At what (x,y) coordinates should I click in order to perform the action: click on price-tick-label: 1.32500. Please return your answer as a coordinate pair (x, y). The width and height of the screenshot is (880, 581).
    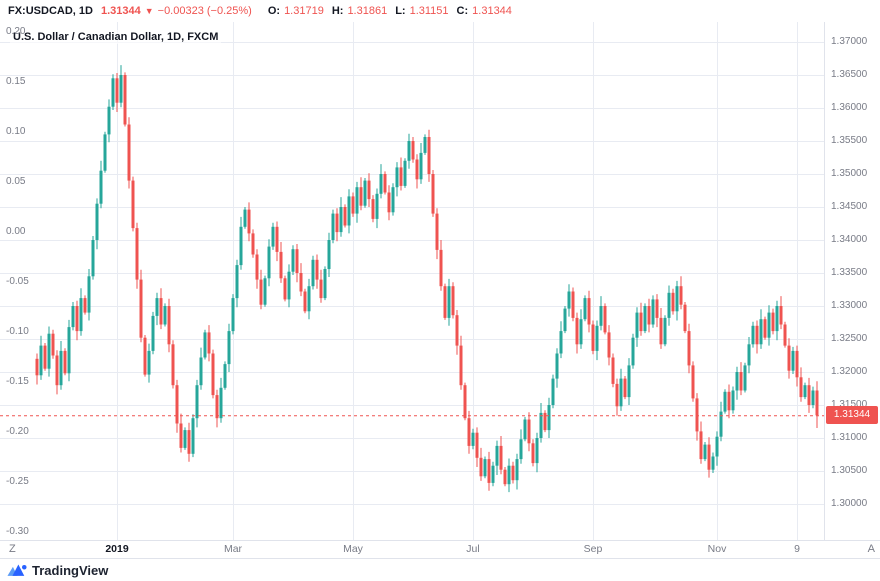
    Looking at the image, I should click on (849, 338).